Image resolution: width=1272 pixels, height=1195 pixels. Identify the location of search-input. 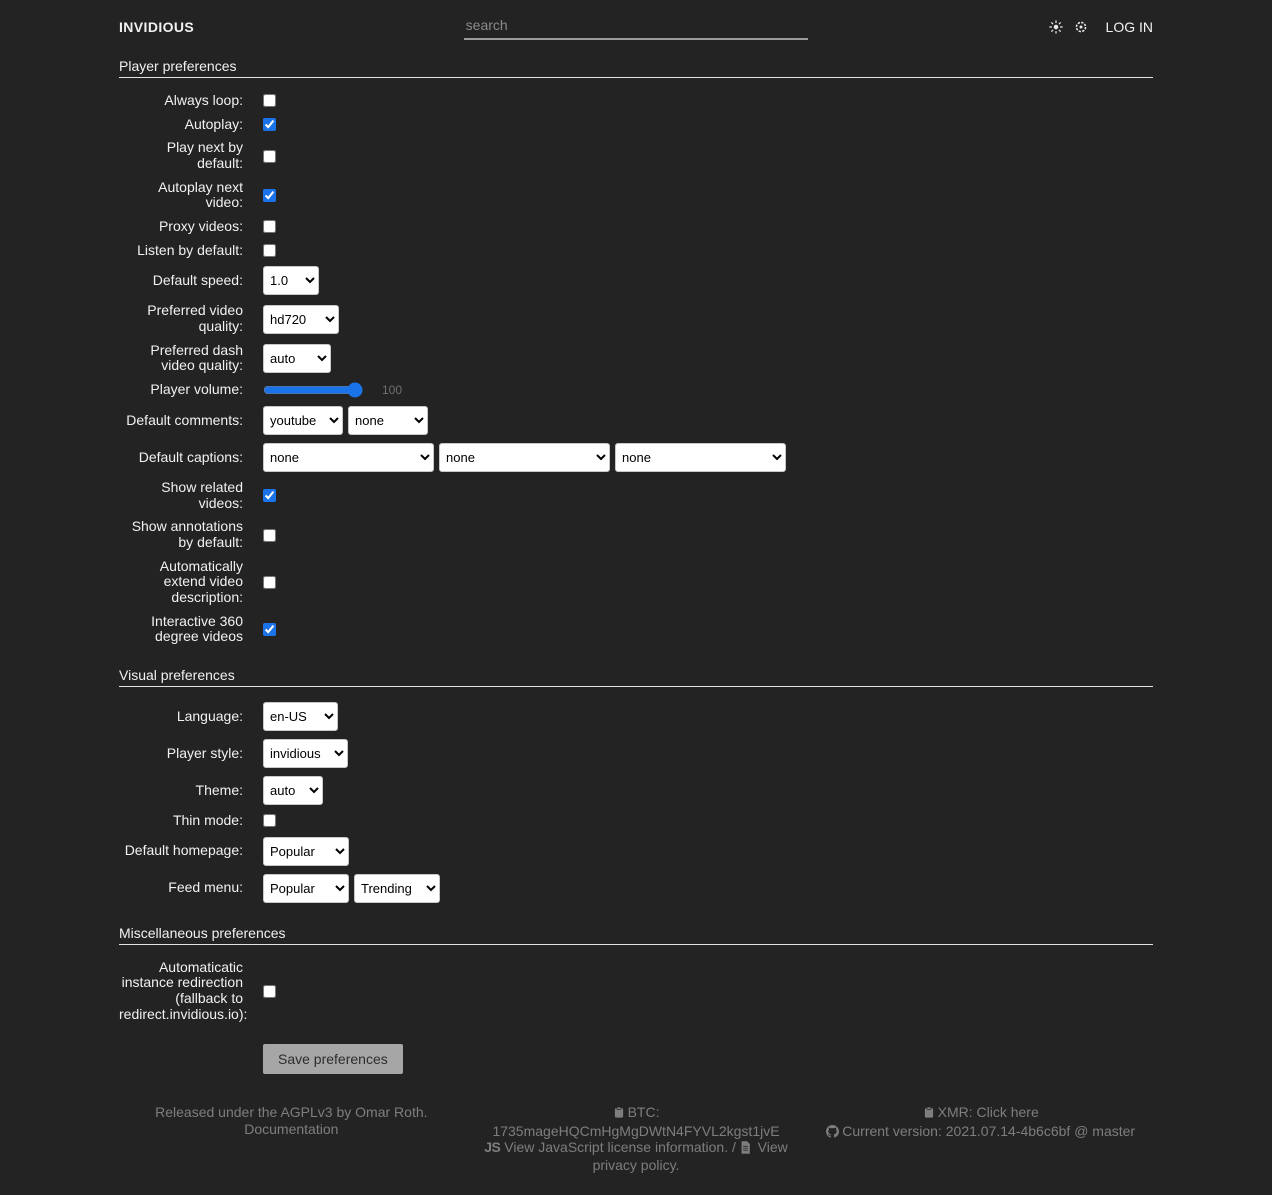
(636, 27).